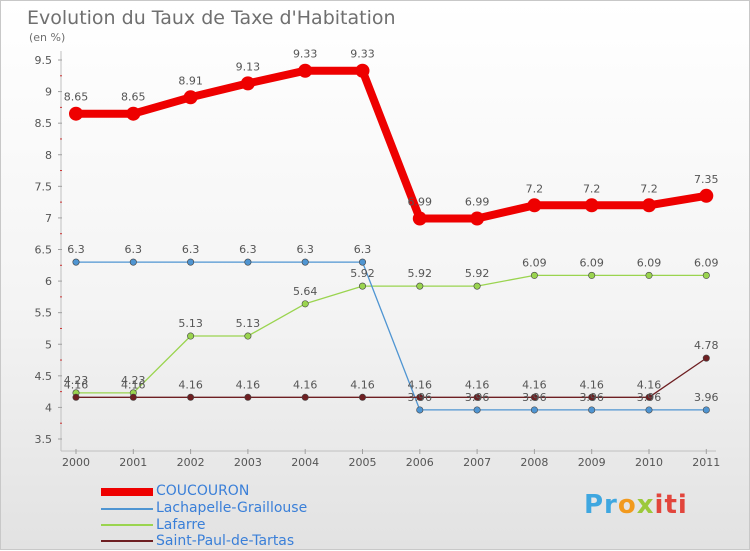  What do you see at coordinates (248, 462) in the screenshot?
I see `x-tick-label: 2003` at bounding box center [248, 462].